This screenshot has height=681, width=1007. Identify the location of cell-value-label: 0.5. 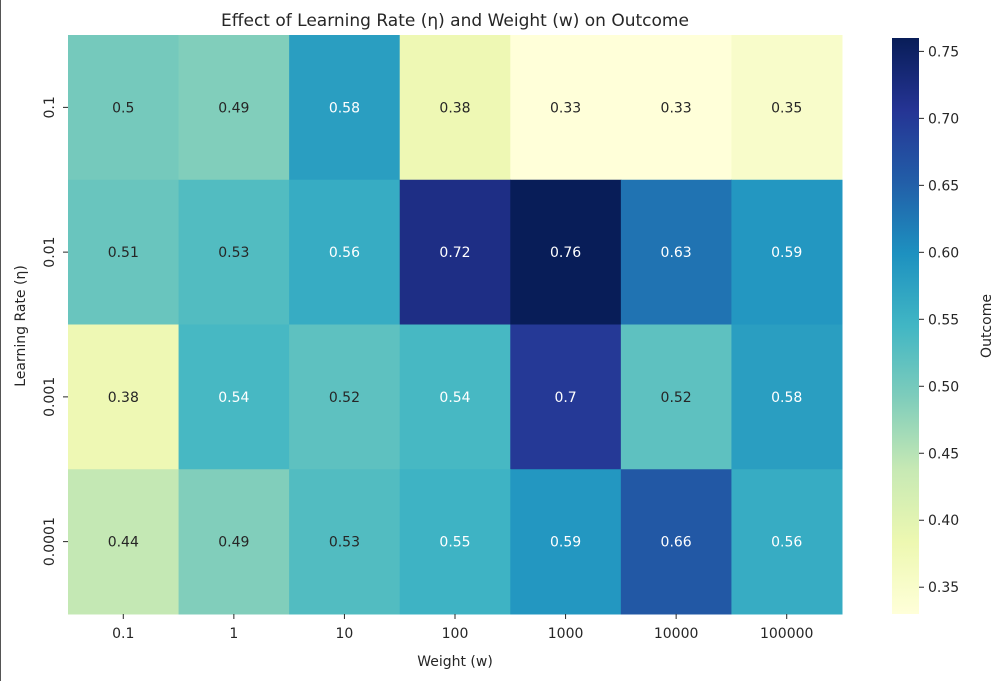
(123, 108).